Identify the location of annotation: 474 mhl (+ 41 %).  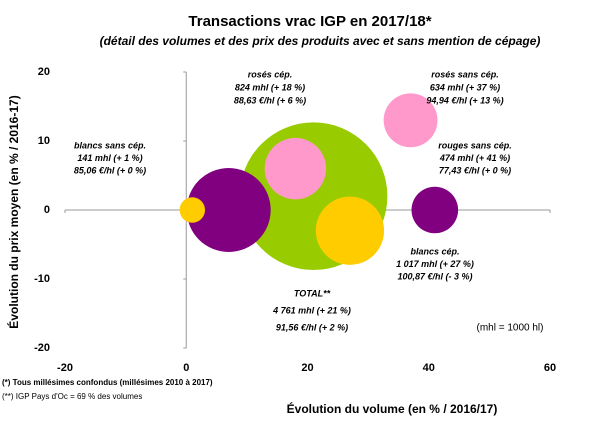
(474, 158).